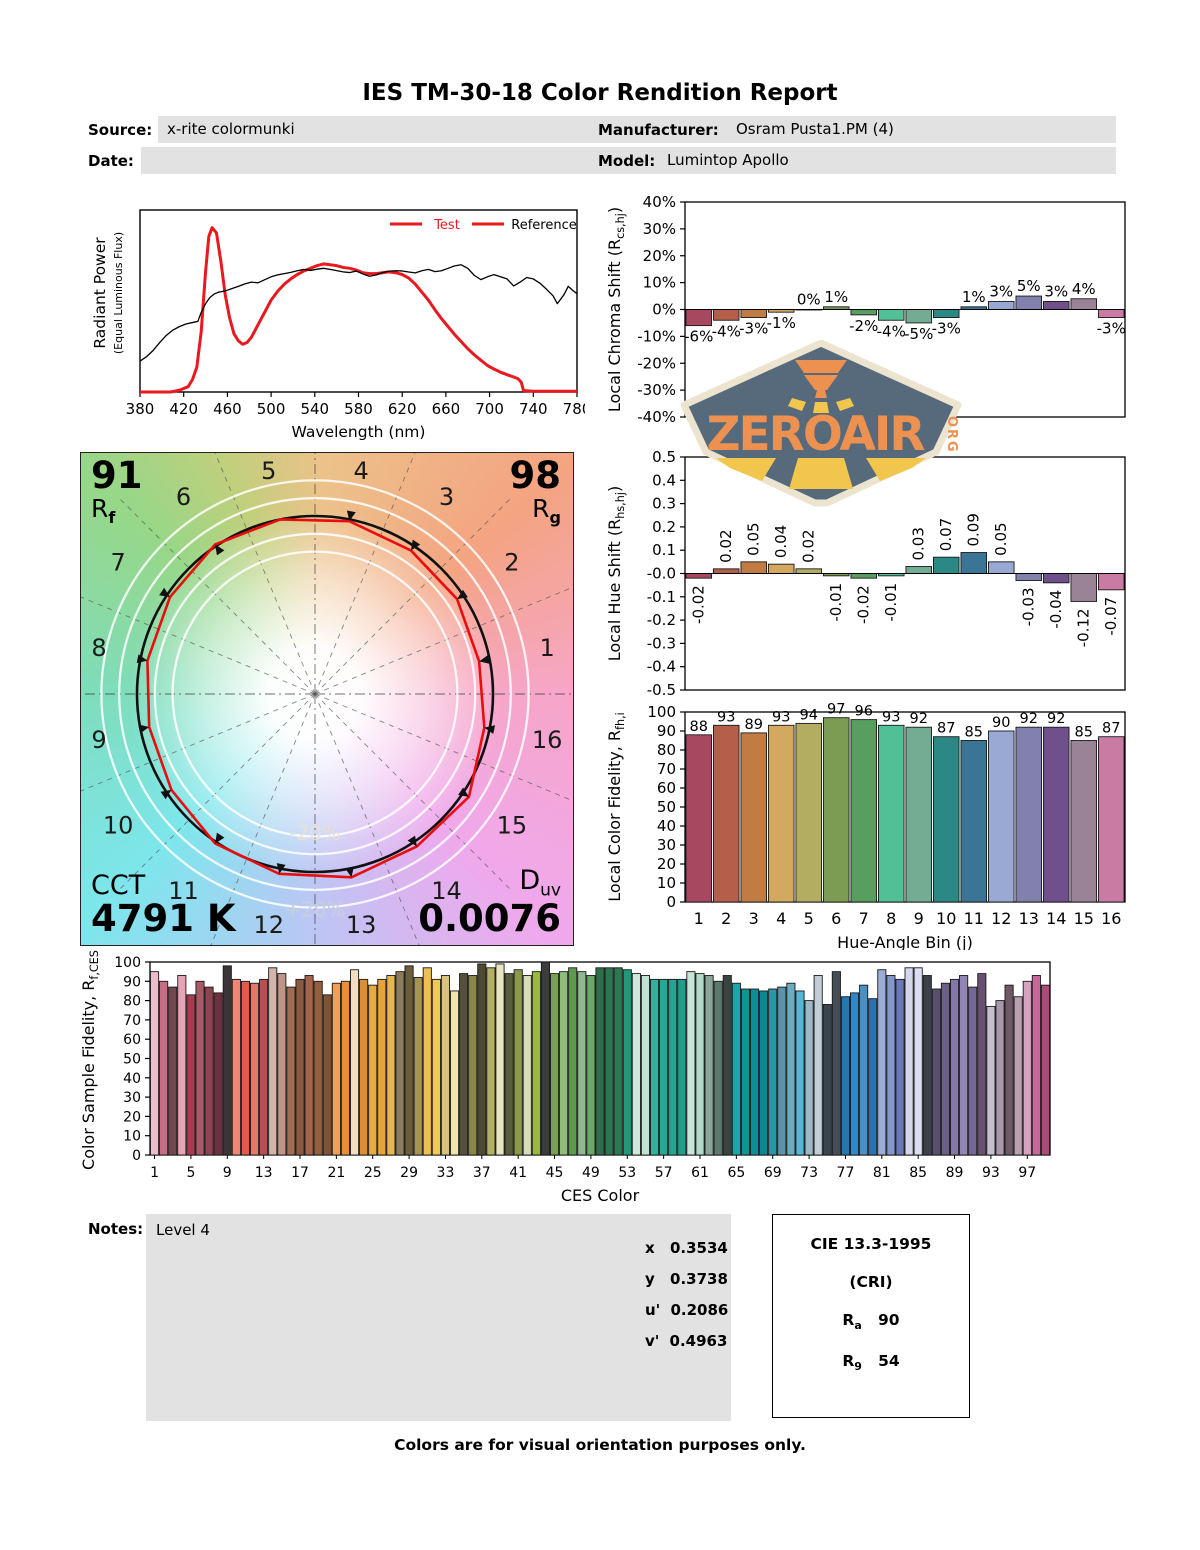  What do you see at coordinates (446, 409) in the screenshot?
I see `svg-text: 660` at bounding box center [446, 409].